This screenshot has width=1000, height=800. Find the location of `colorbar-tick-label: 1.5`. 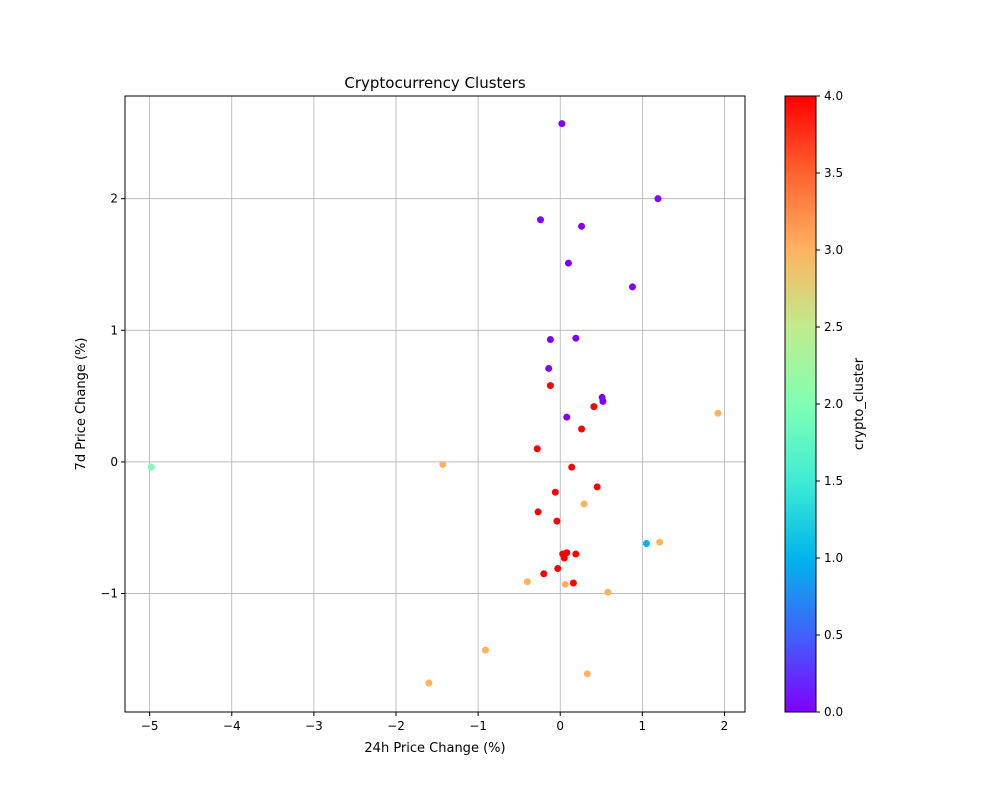

colorbar-tick-label: 1.5 is located at coordinates (833, 481).